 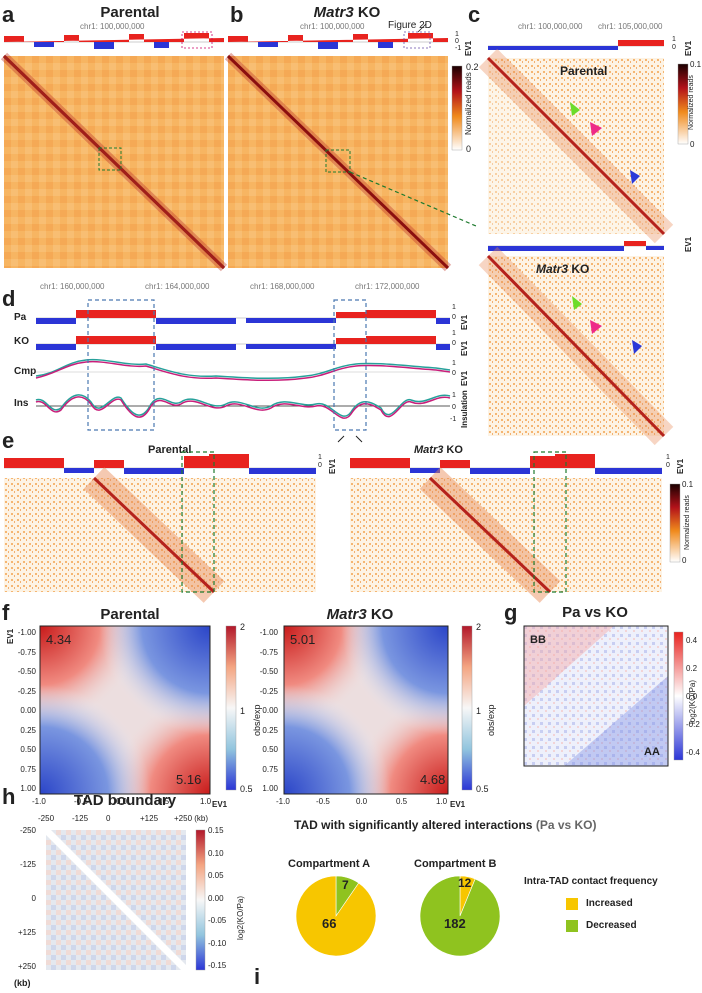 What do you see at coordinates (482, 789) in the screenshot?
I see `f-right-cb-05: 0.5` at bounding box center [482, 789].